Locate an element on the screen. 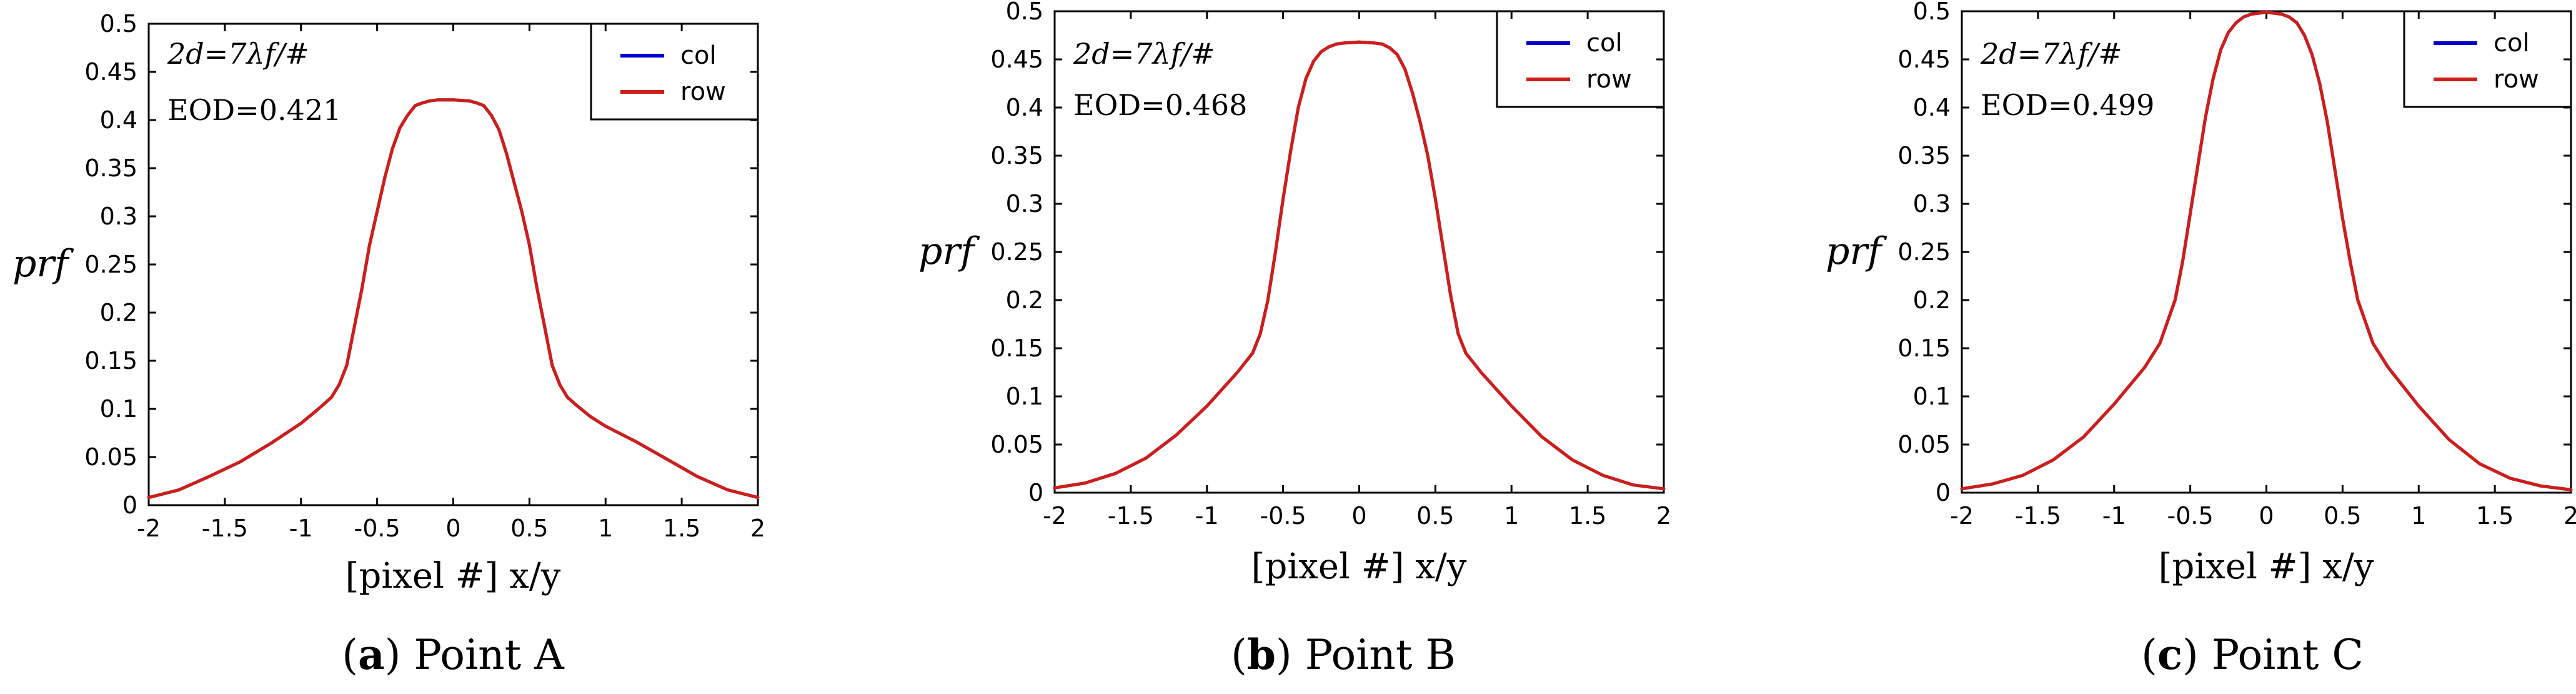  series-line-row is located at coordinates (453, 299).